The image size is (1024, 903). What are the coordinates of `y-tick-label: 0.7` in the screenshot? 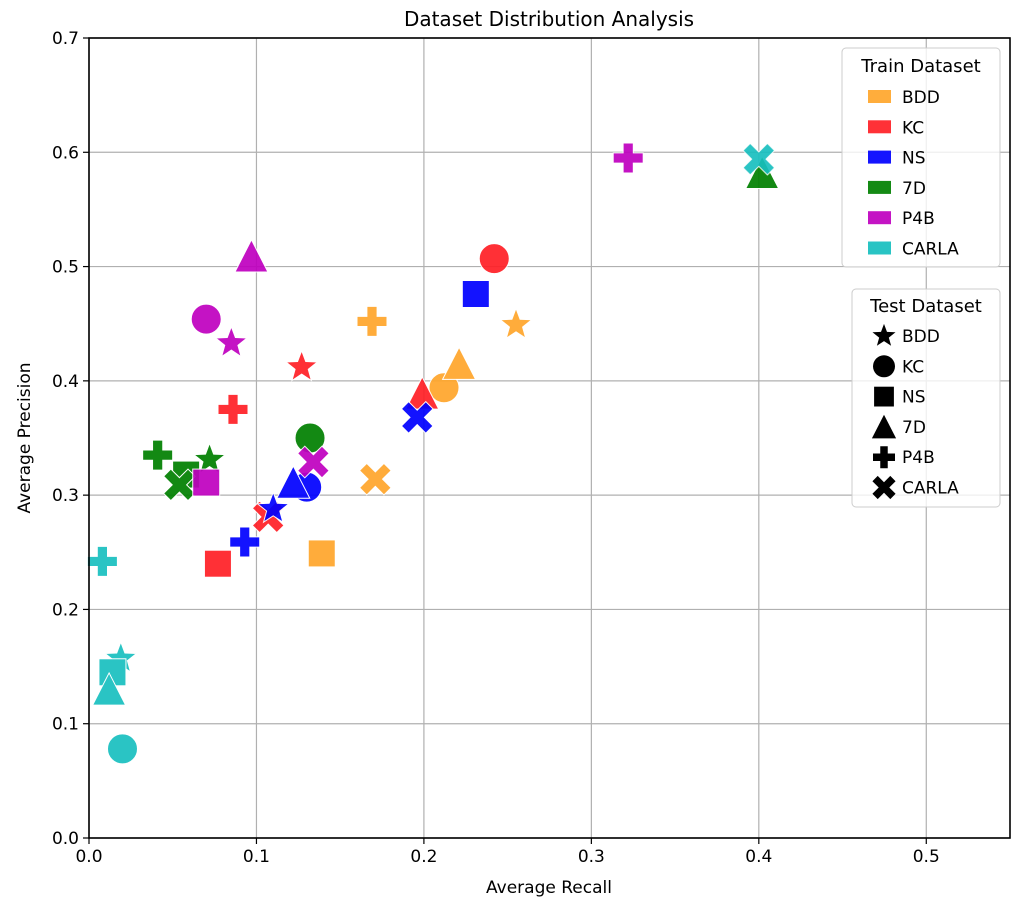 It's located at (65, 39).